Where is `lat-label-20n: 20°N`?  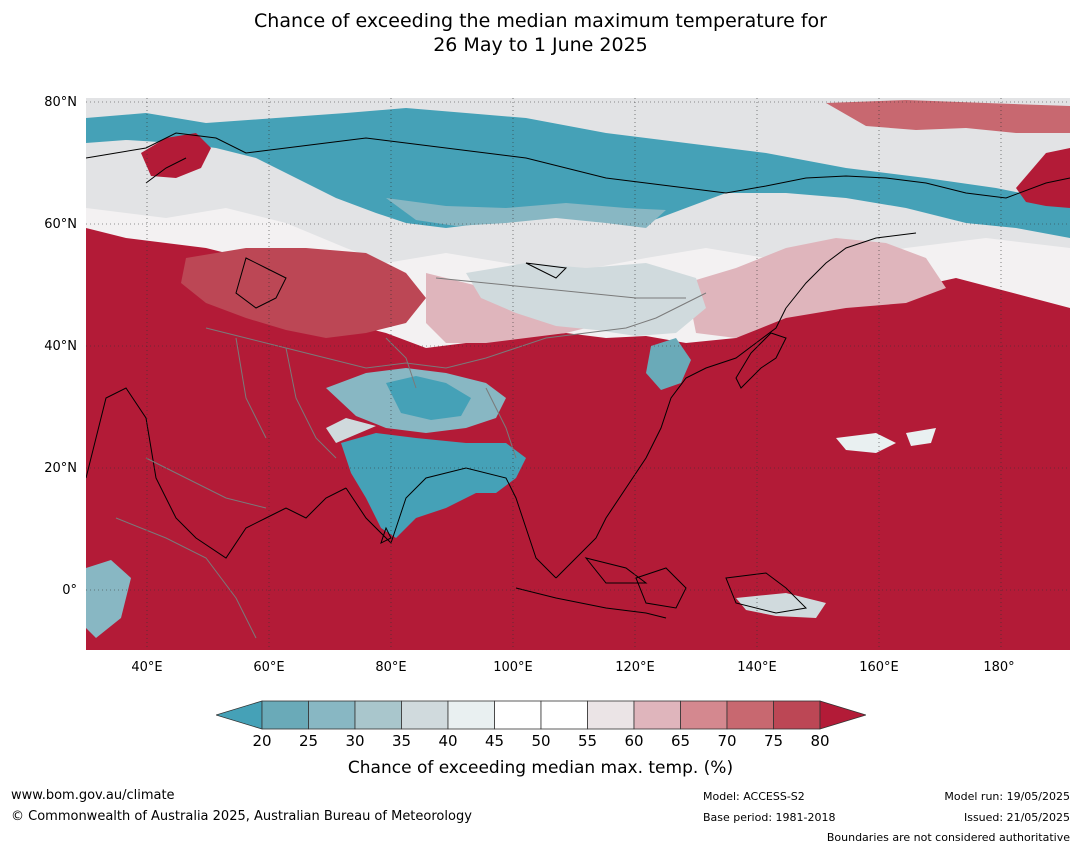 lat-label-20n: 20°N is located at coordinates (60, 468).